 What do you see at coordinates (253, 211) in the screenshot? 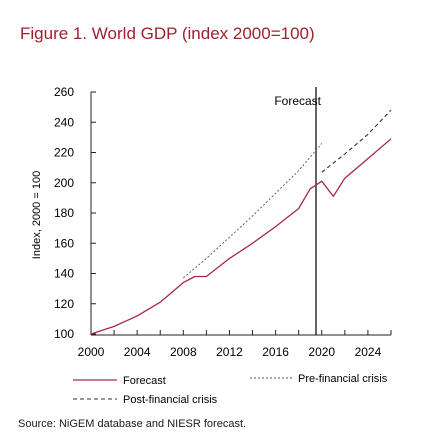
I see `series-pre-crisis-trend` at bounding box center [253, 211].